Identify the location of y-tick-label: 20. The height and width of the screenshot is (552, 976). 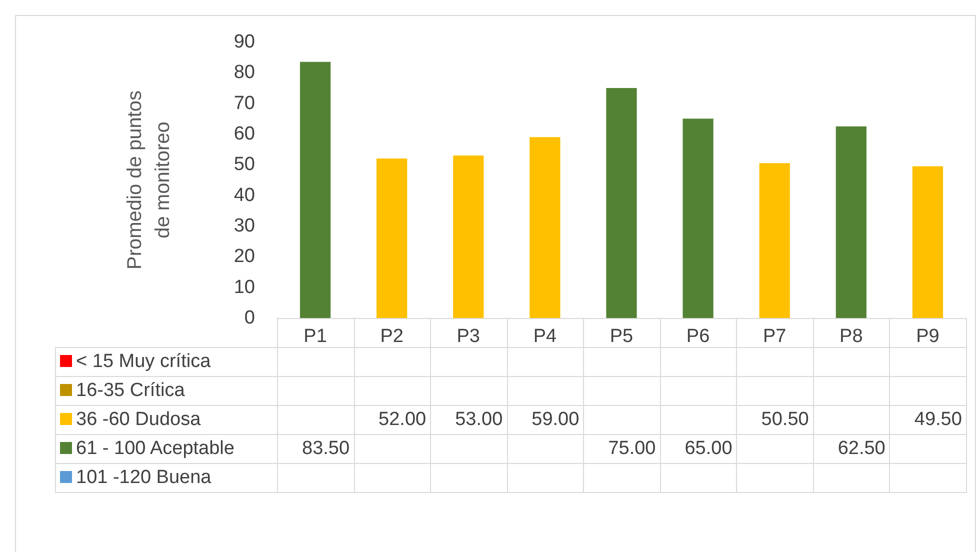
(244, 257).